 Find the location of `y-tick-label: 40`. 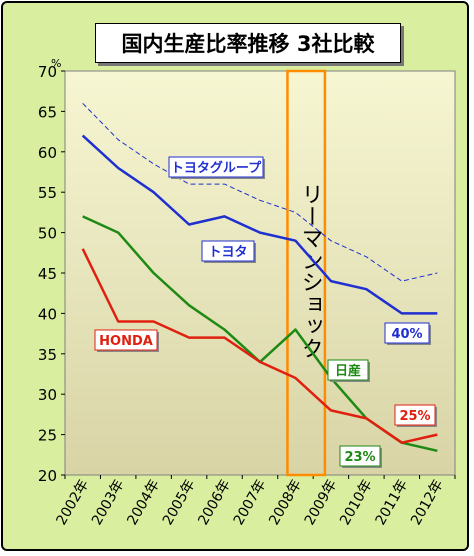

y-tick-label: 40 is located at coordinates (47, 314).